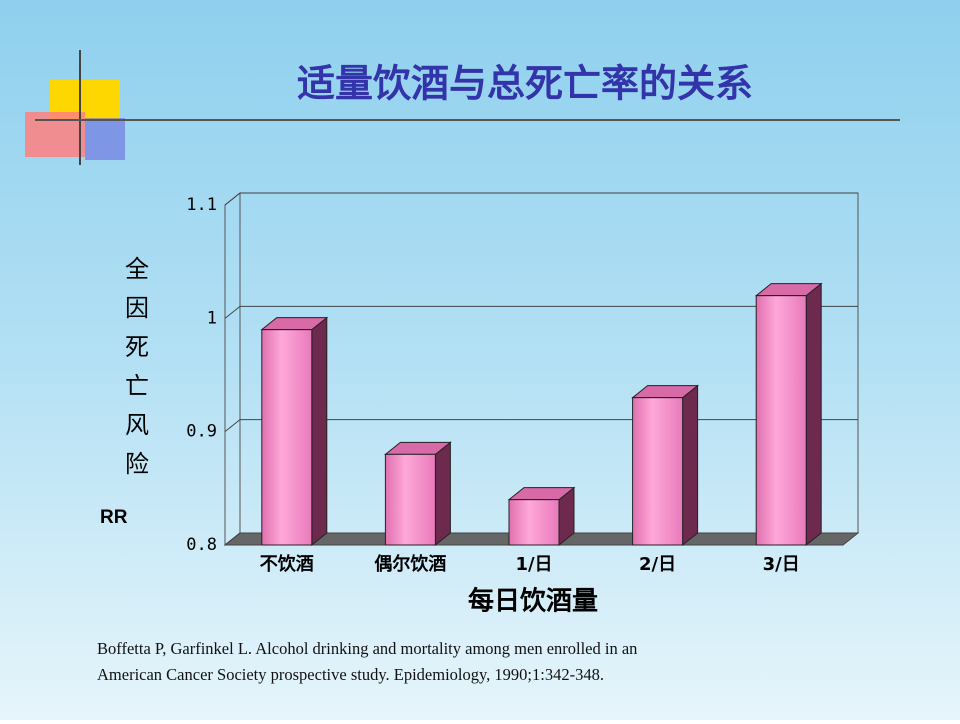 Image resolution: width=960 pixels, height=724 pixels. Describe the element at coordinates (201, 545) in the screenshot. I see `y-tick-label: 0.8` at that location.